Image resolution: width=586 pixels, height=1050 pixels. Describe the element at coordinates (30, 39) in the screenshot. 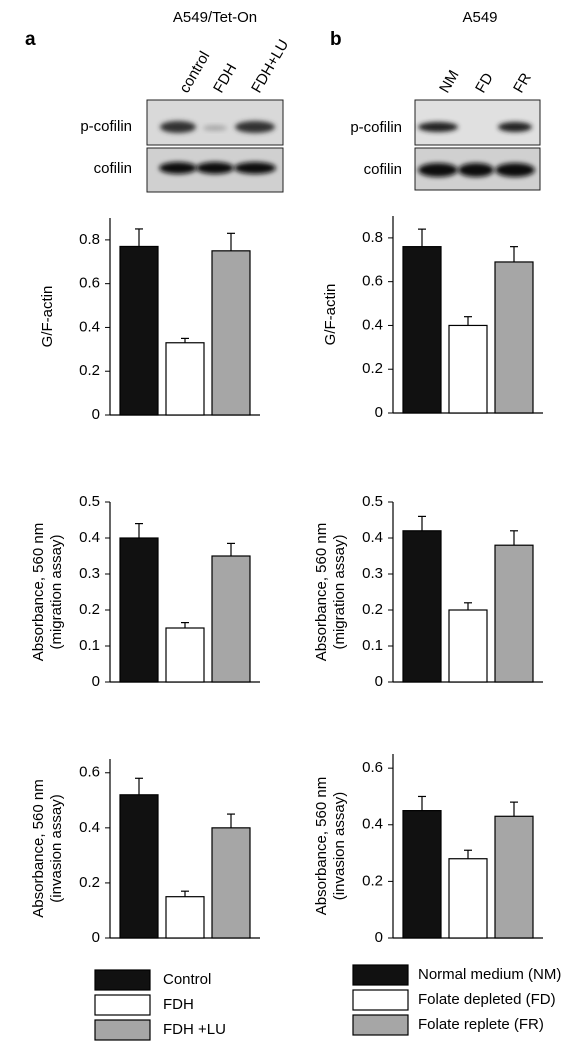

I see `panel-letter: a` at that location.